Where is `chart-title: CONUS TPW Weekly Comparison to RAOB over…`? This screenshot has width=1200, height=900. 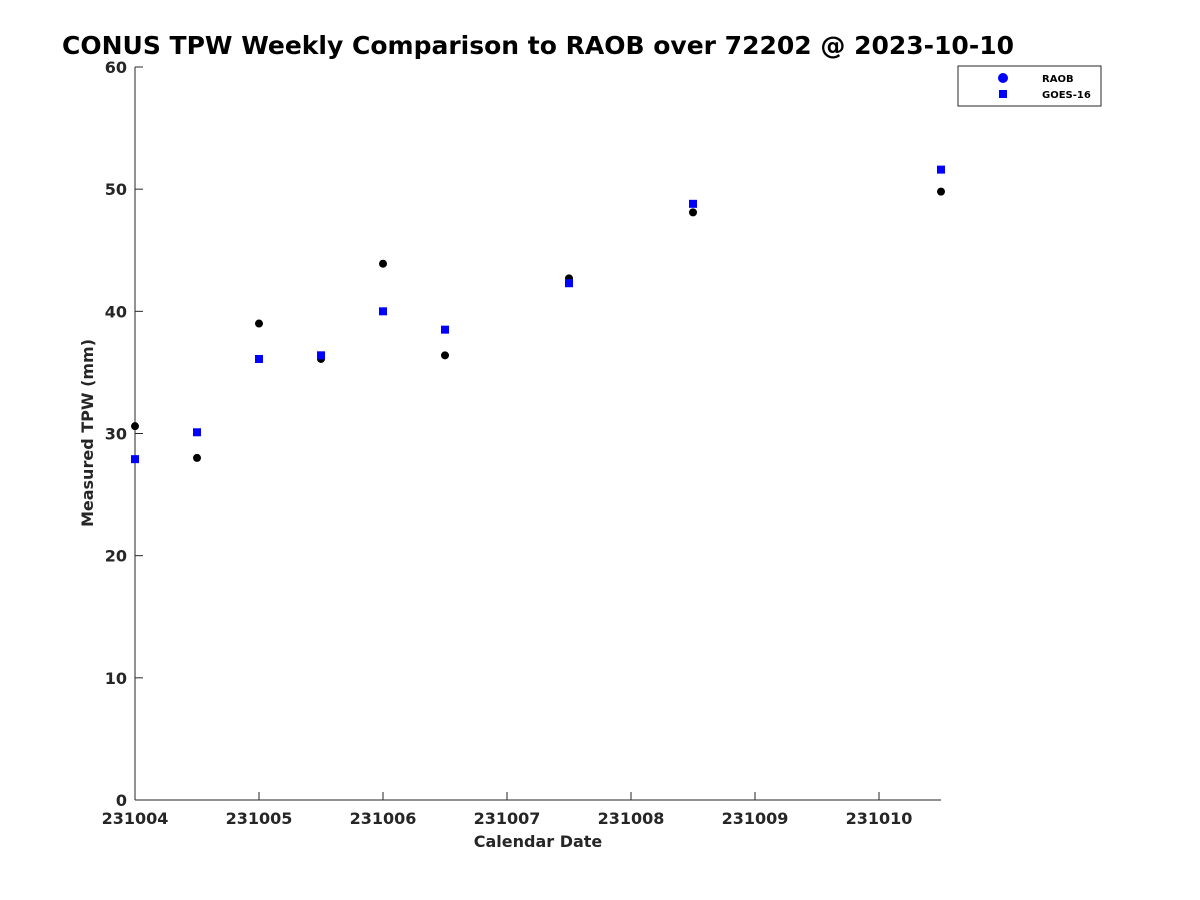
chart-title: CONUS TPW Weekly Comparison to RAOB over… is located at coordinates (538, 45).